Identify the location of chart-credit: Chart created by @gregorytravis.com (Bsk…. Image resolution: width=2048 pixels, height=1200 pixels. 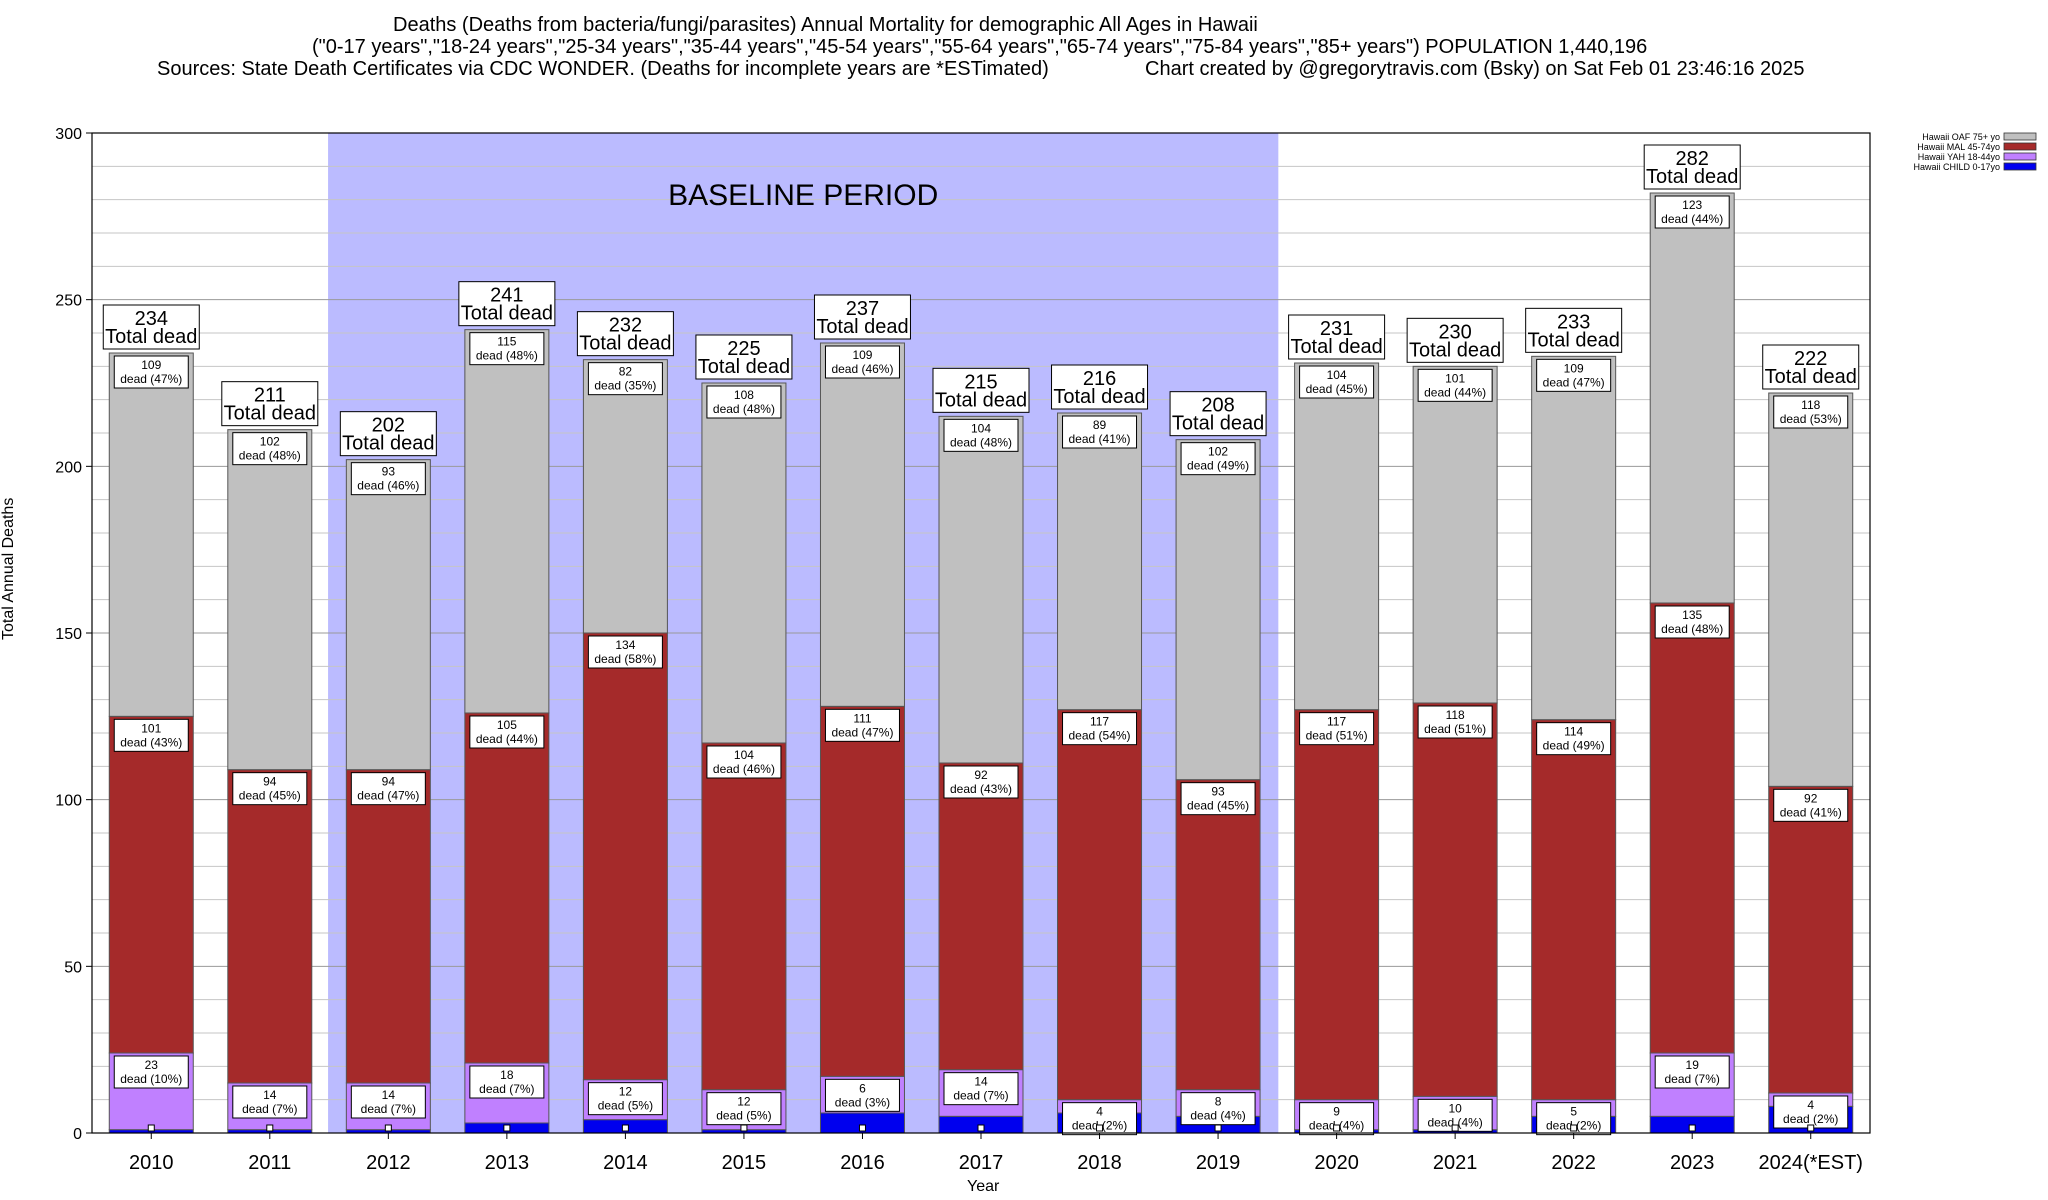
(1475, 69).